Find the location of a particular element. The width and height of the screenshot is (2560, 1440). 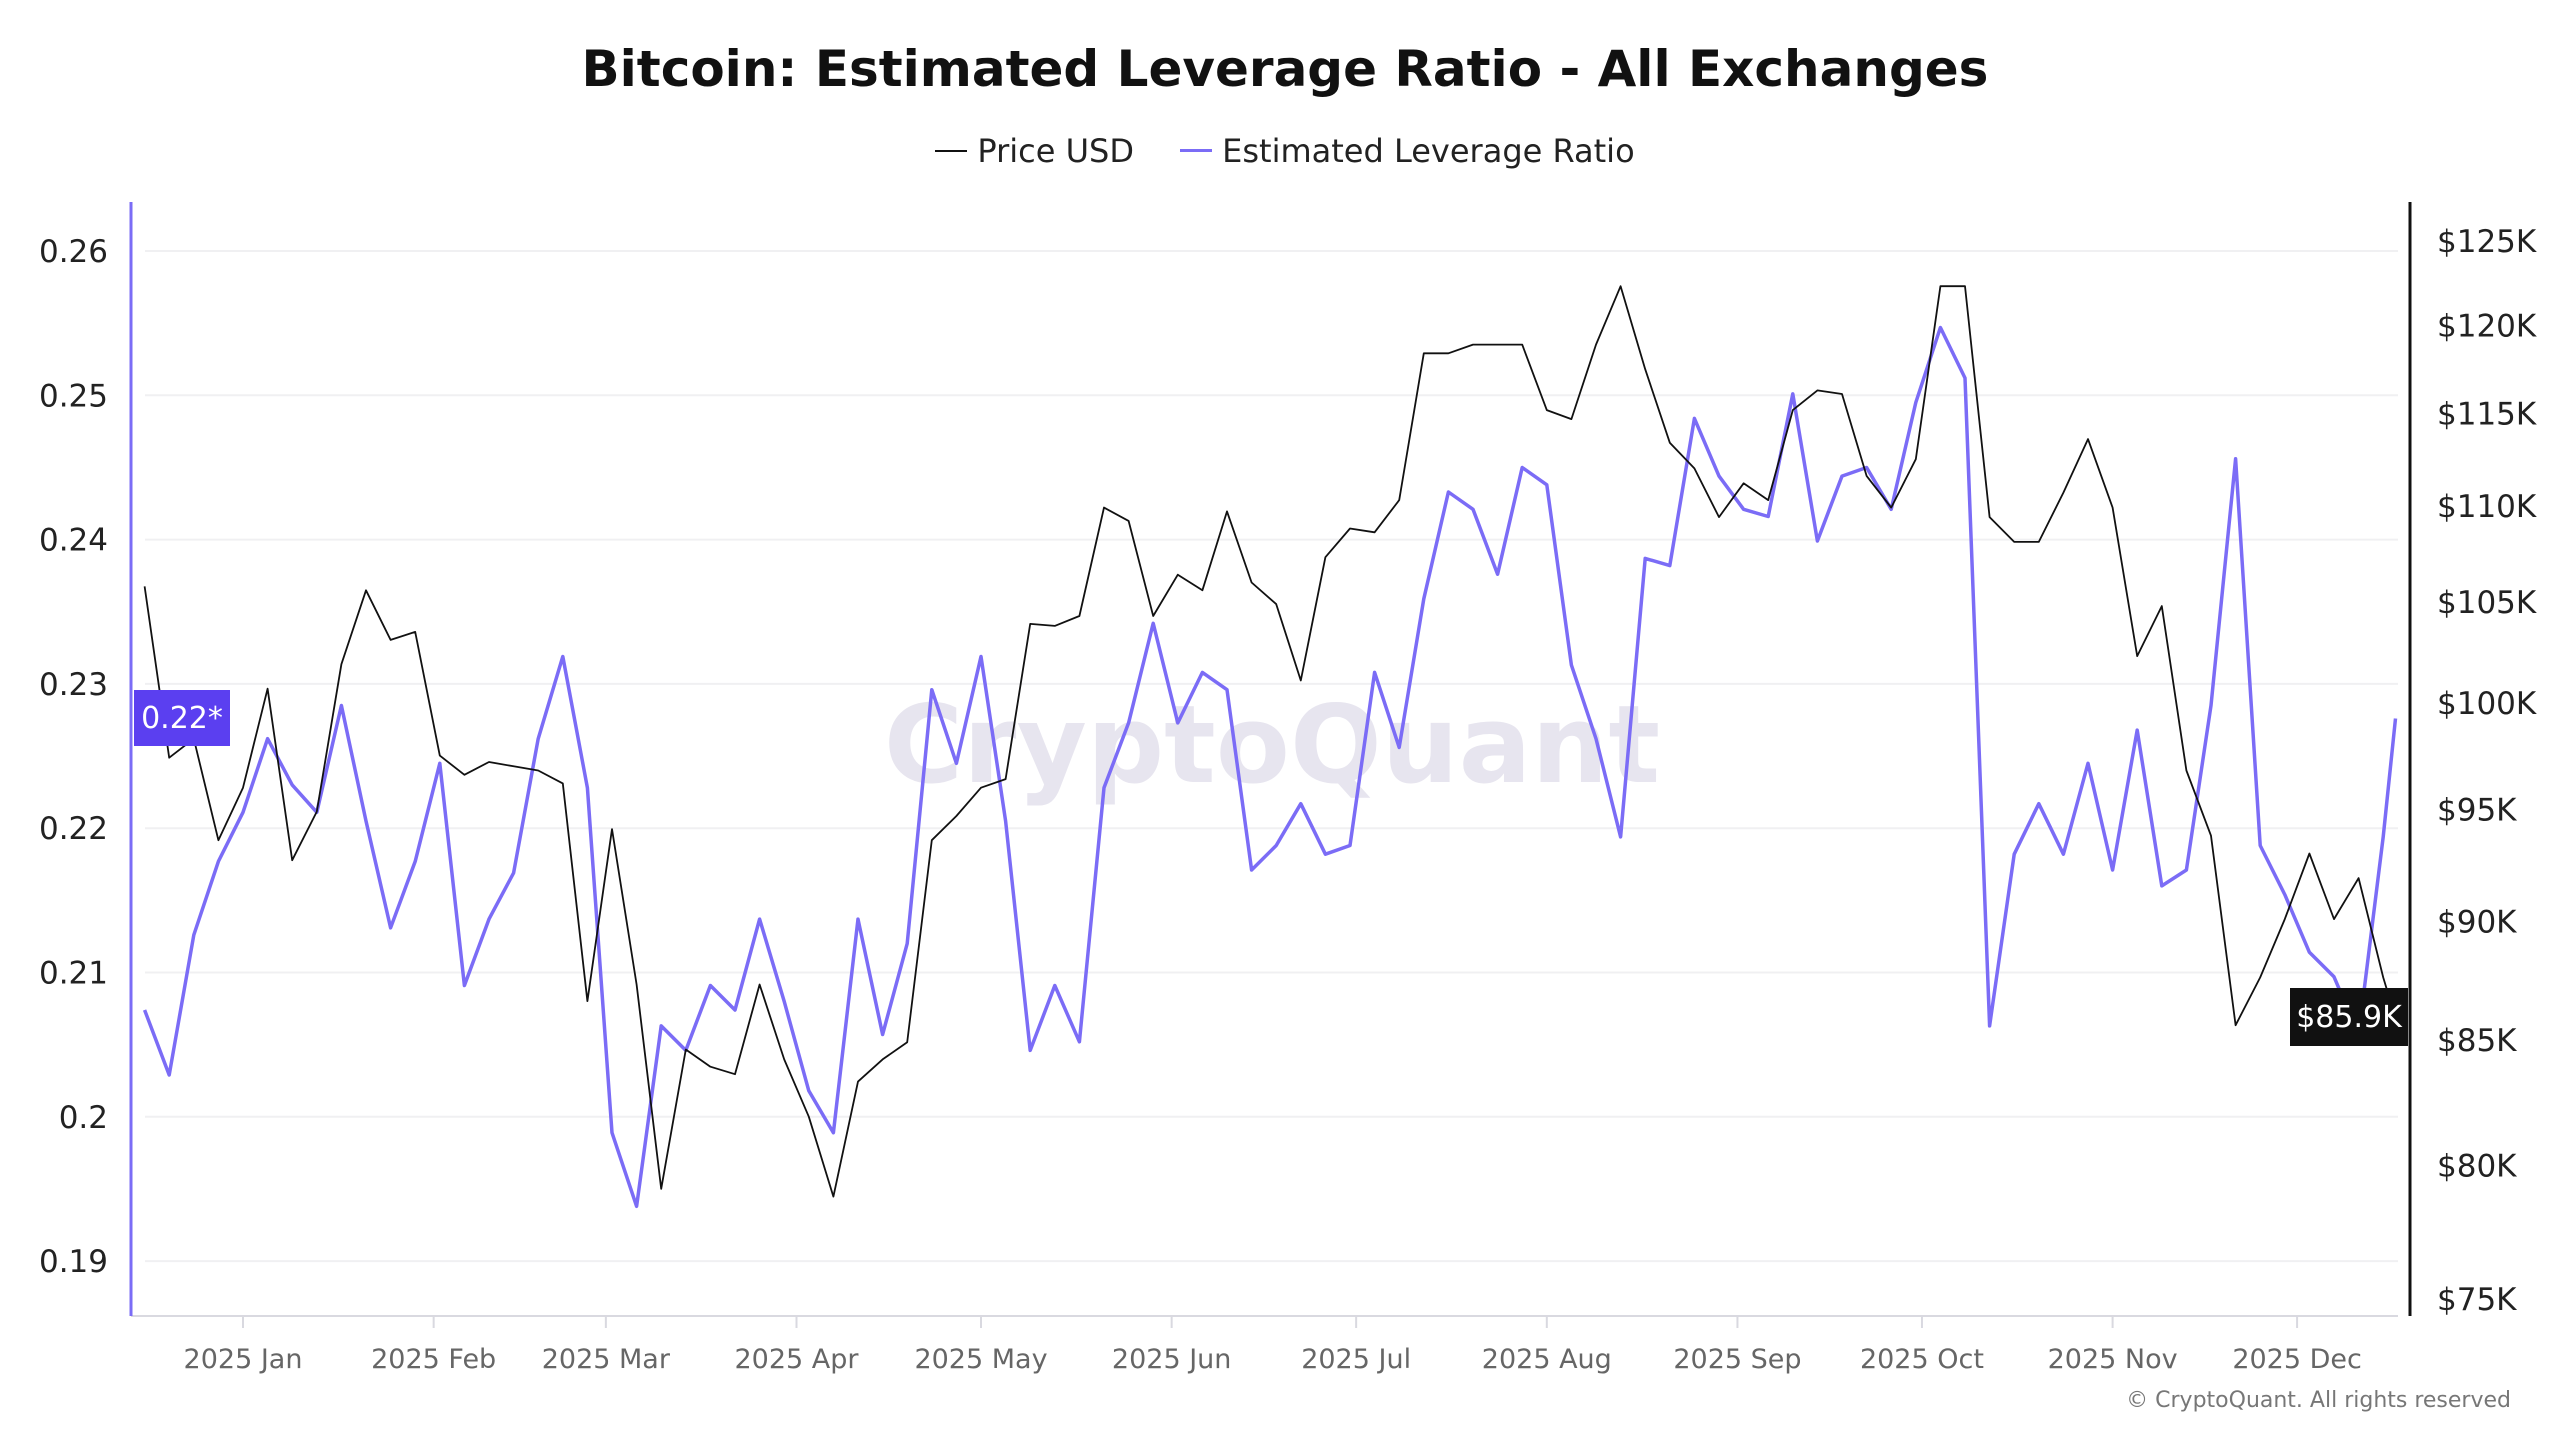

left-tick-label: 0.23 is located at coordinates (73, 685).